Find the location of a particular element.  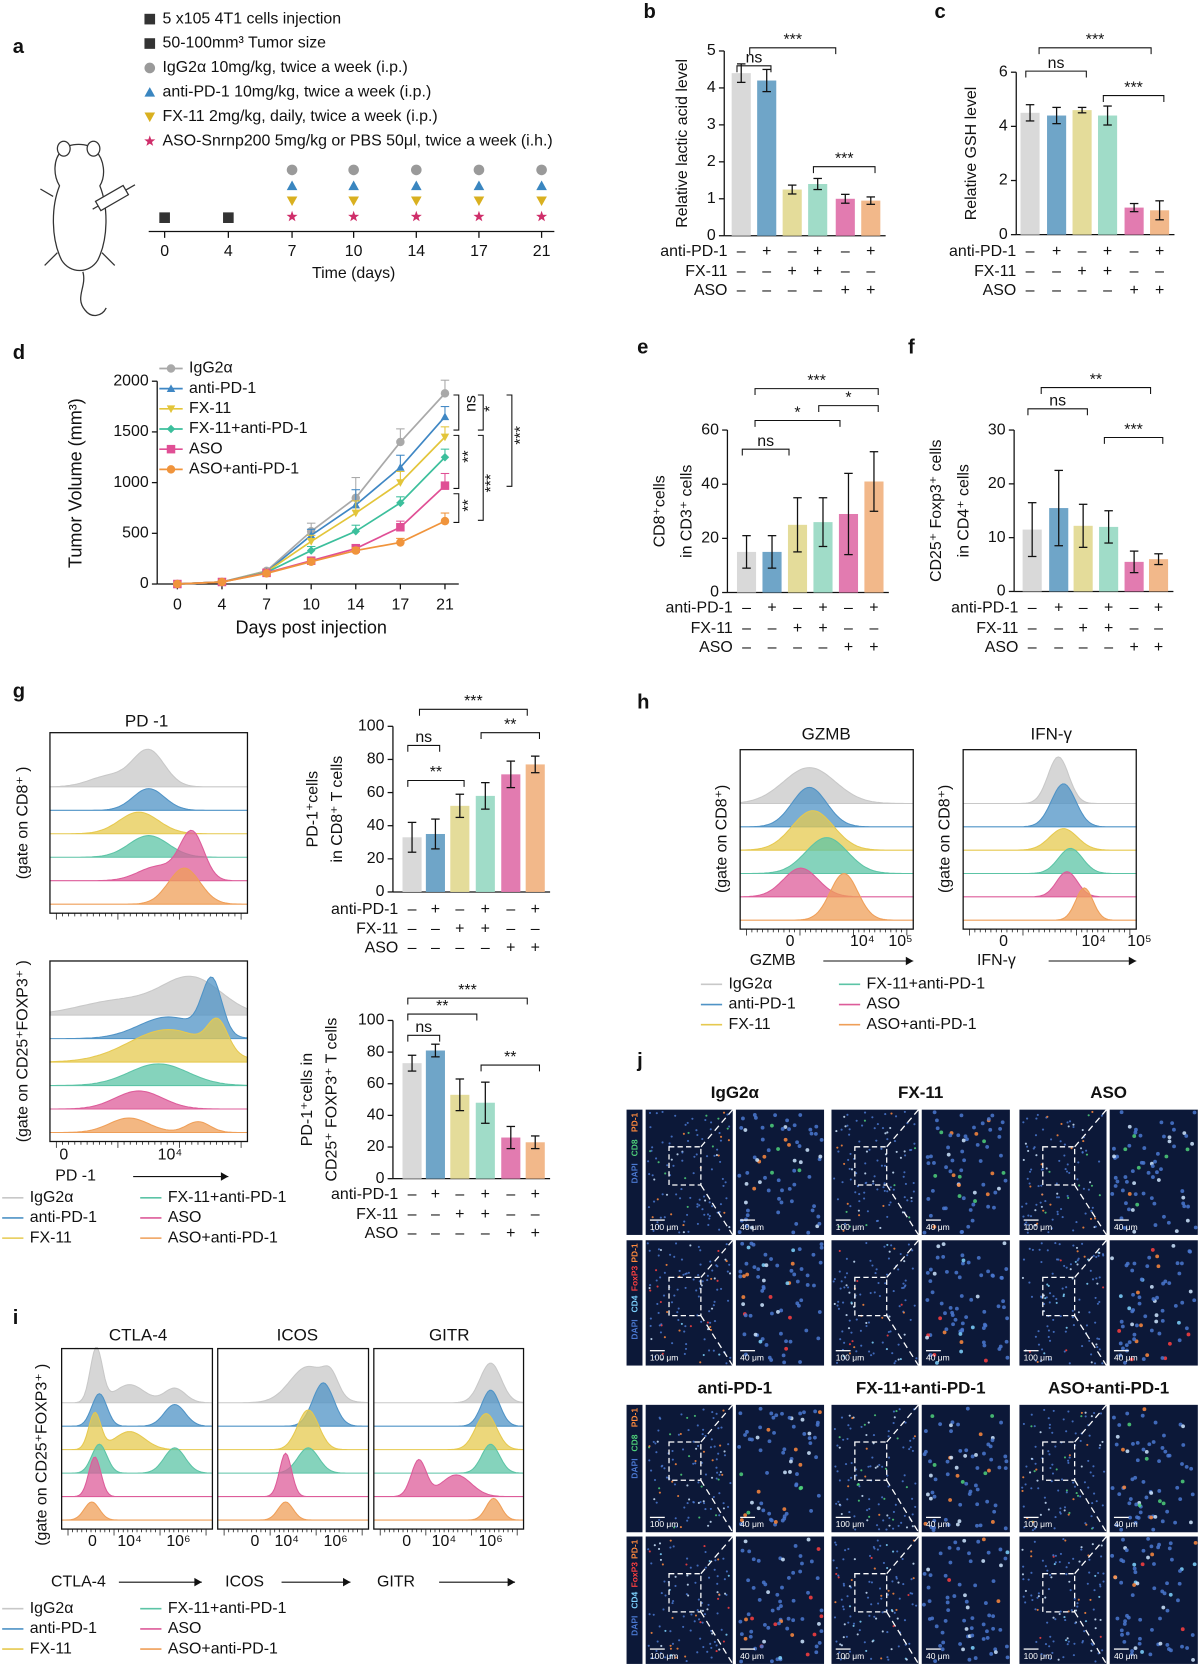

scale-label: 40 μm is located at coordinates (938, 1524).